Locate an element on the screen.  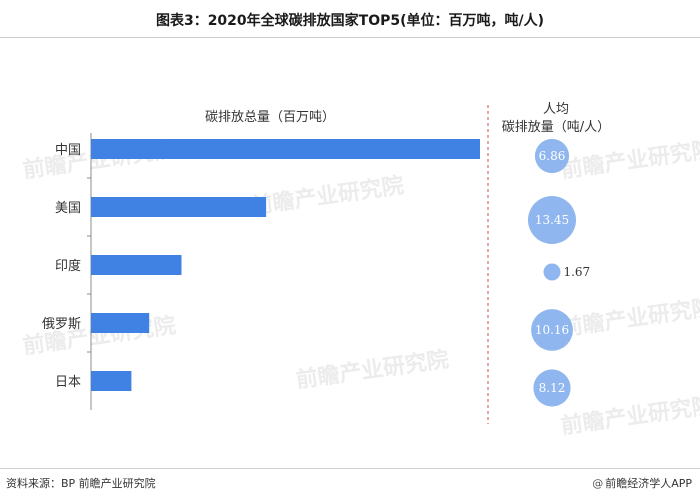
bottom-divider is located at coordinates (350, 468).